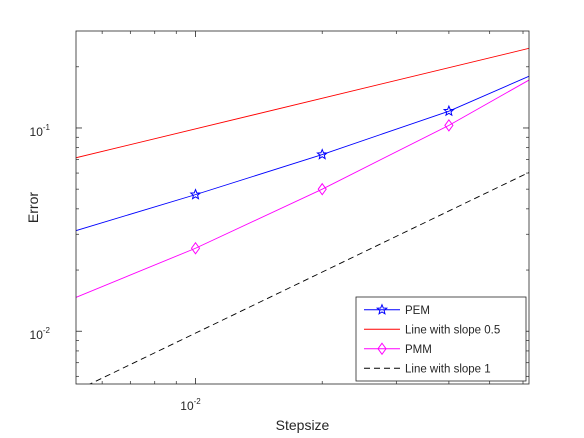 The image size is (584, 438). I want to click on x-axis-label: Stepsize, so click(303, 425).